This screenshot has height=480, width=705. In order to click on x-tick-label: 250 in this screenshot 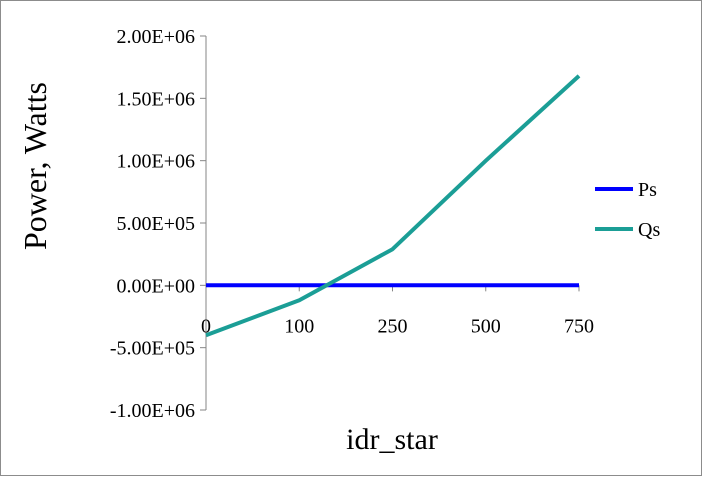, I will do `click(393, 326)`.